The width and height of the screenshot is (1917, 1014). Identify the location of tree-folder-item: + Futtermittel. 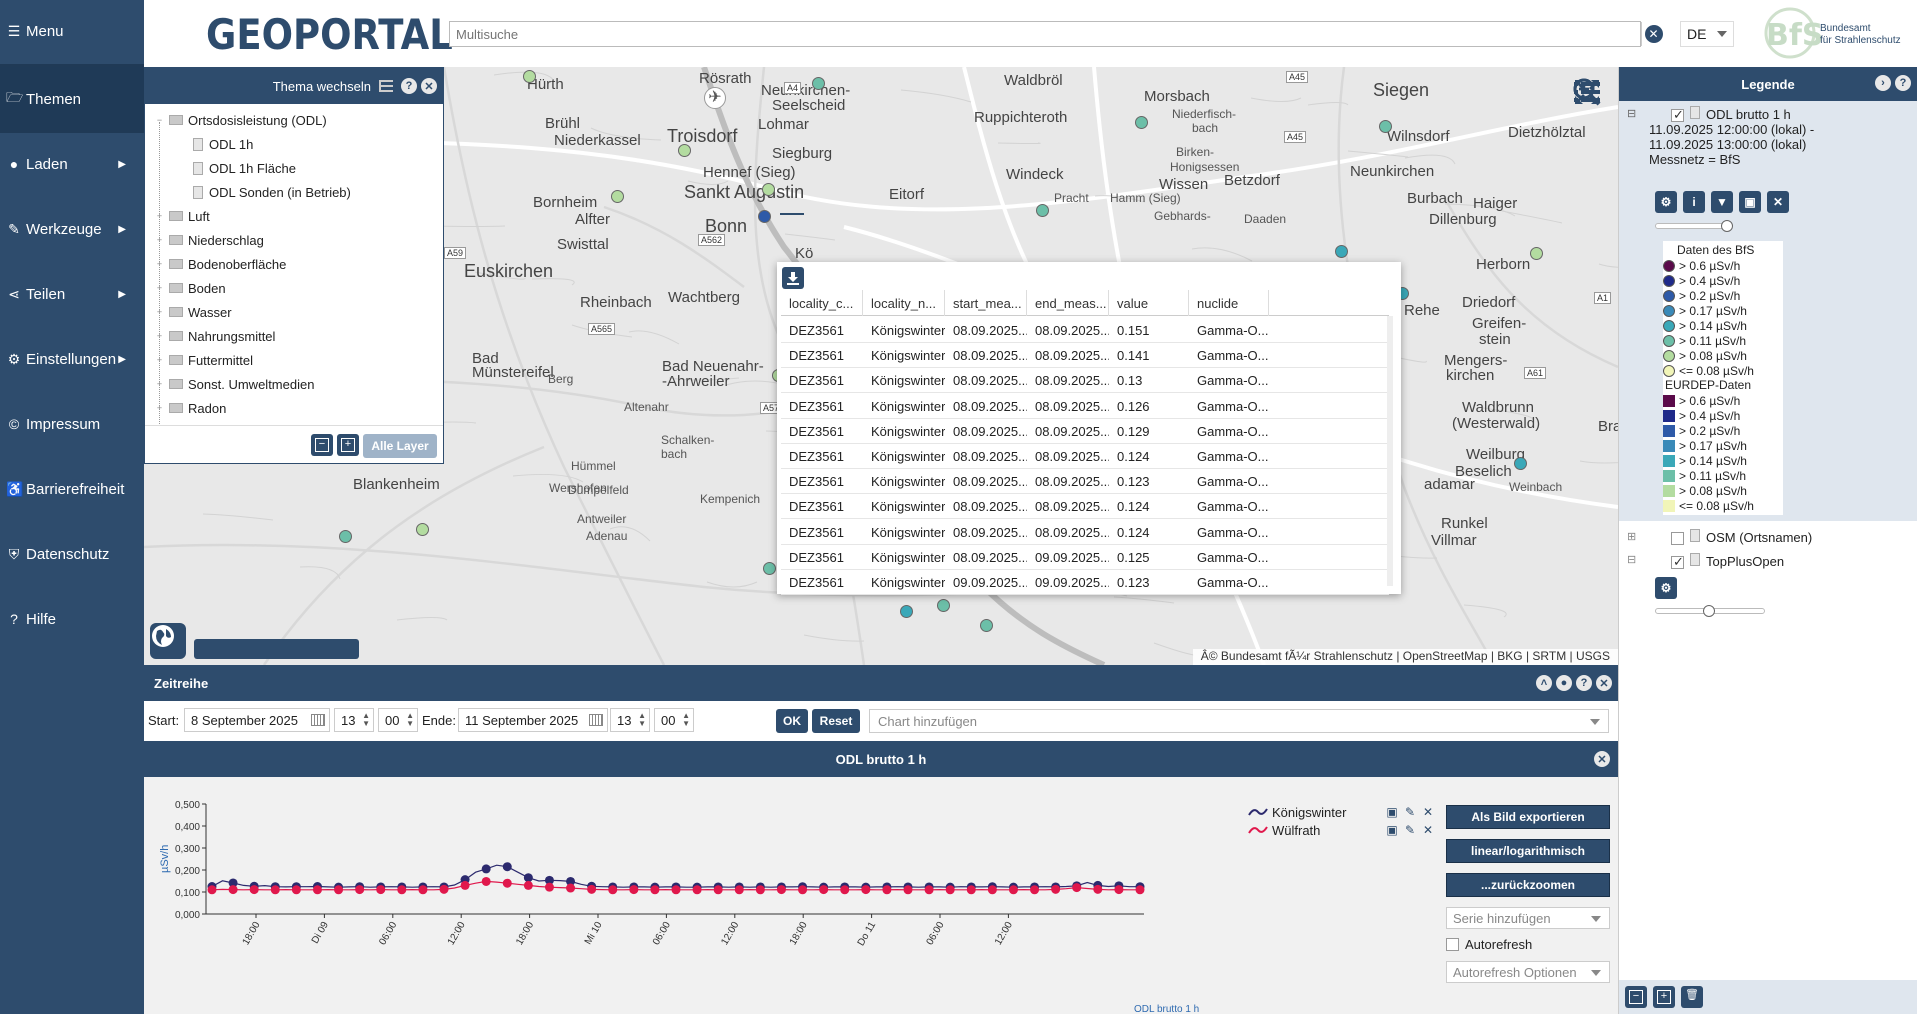
(204, 360).